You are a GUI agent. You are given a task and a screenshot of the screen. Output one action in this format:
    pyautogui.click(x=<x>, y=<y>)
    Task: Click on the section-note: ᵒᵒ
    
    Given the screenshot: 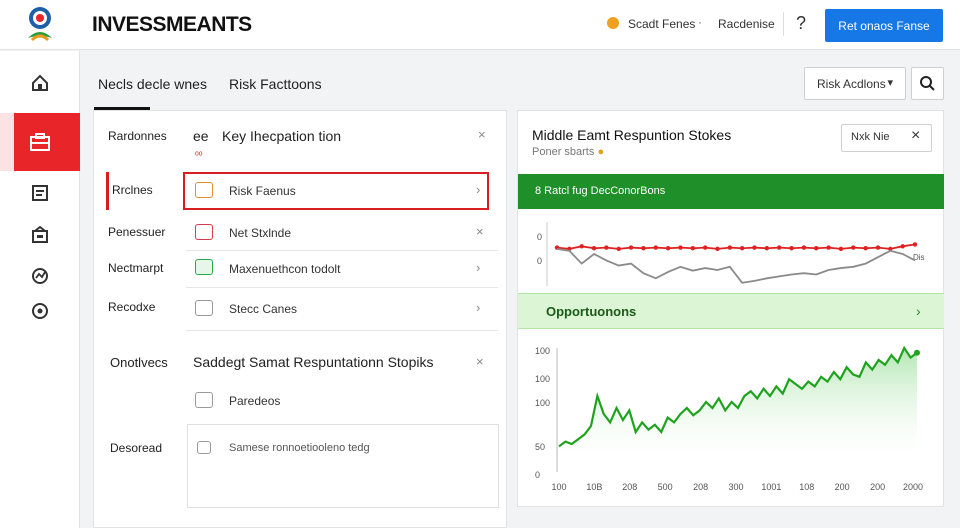 What is the action you would take?
    pyautogui.click(x=199, y=155)
    